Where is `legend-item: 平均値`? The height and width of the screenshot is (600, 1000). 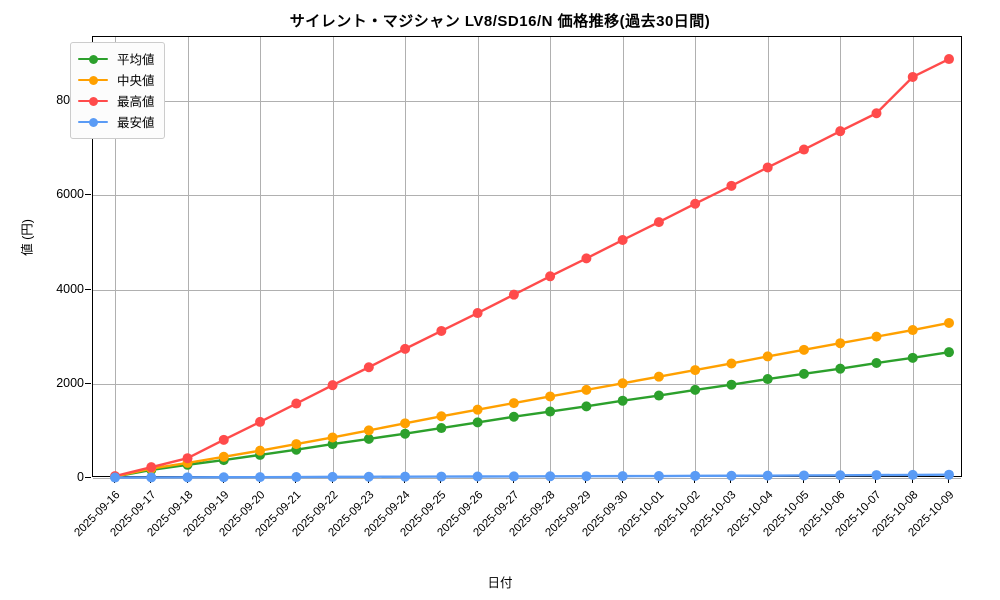
legend-item: 平均値 is located at coordinates (116, 58).